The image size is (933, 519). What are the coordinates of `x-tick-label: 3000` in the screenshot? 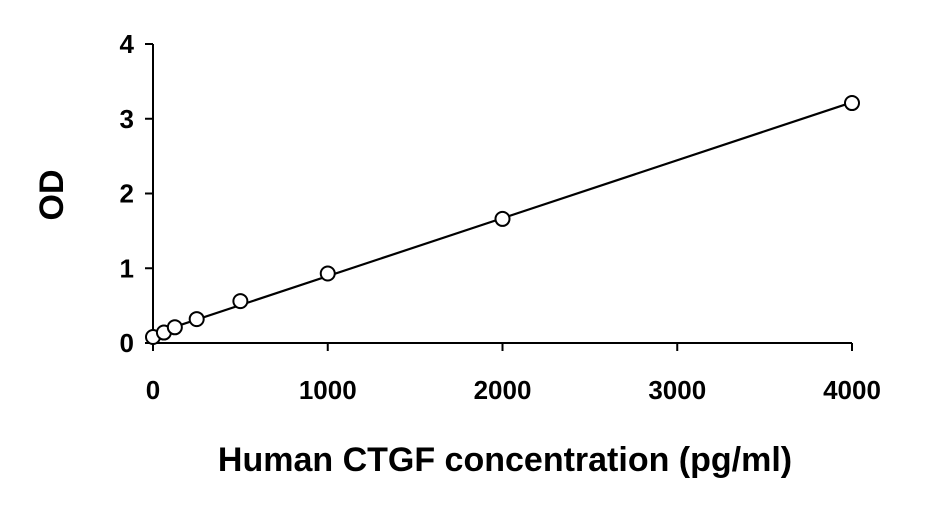 It's located at (677, 390).